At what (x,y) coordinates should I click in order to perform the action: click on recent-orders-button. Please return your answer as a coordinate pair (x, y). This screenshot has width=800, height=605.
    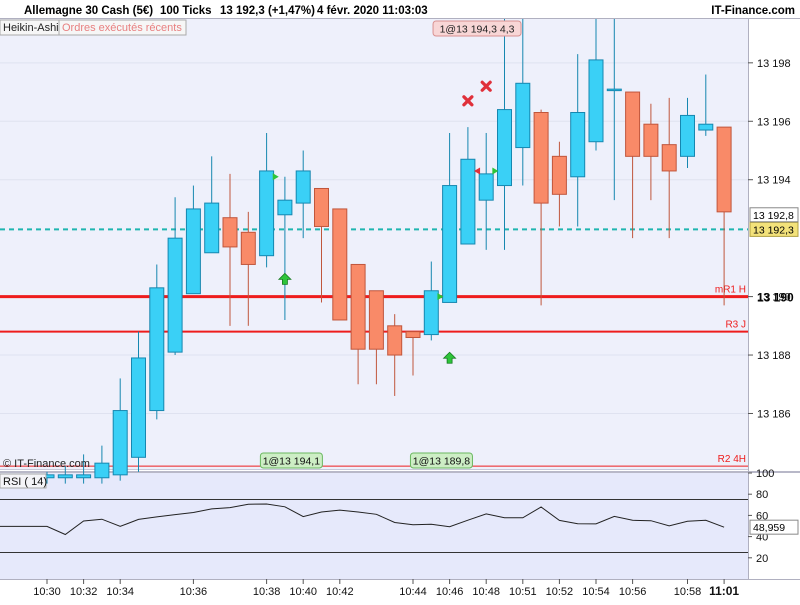
    Looking at the image, I should click on (122, 27).